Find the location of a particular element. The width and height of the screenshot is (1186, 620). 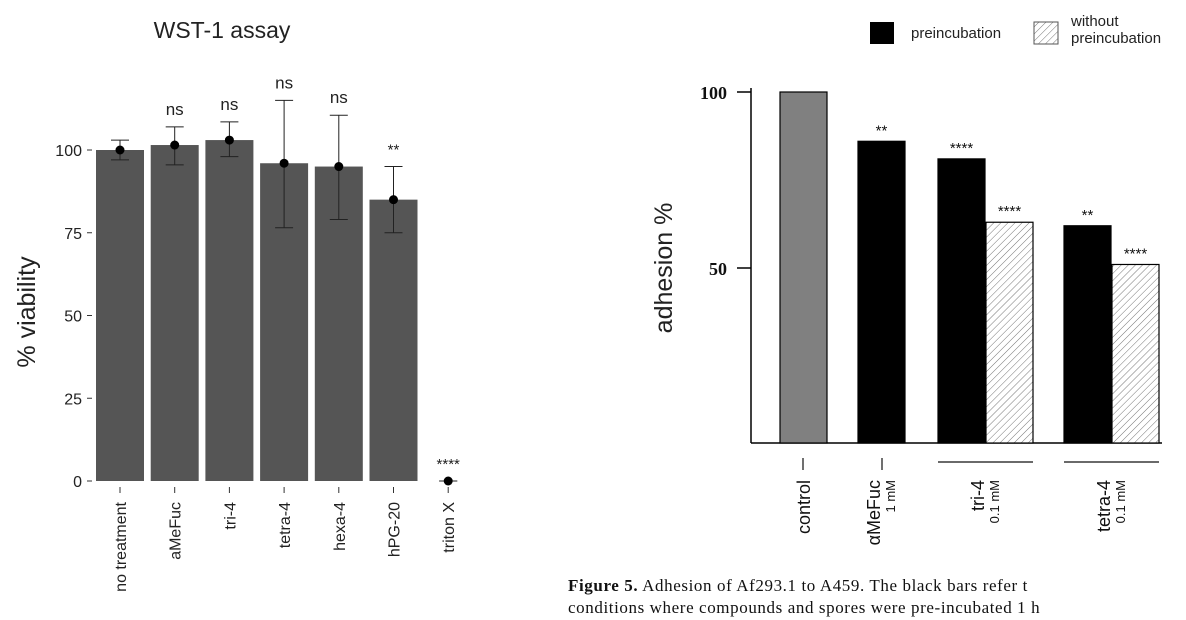

wst1-y-tick-label: 100 is located at coordinates (68, 151).